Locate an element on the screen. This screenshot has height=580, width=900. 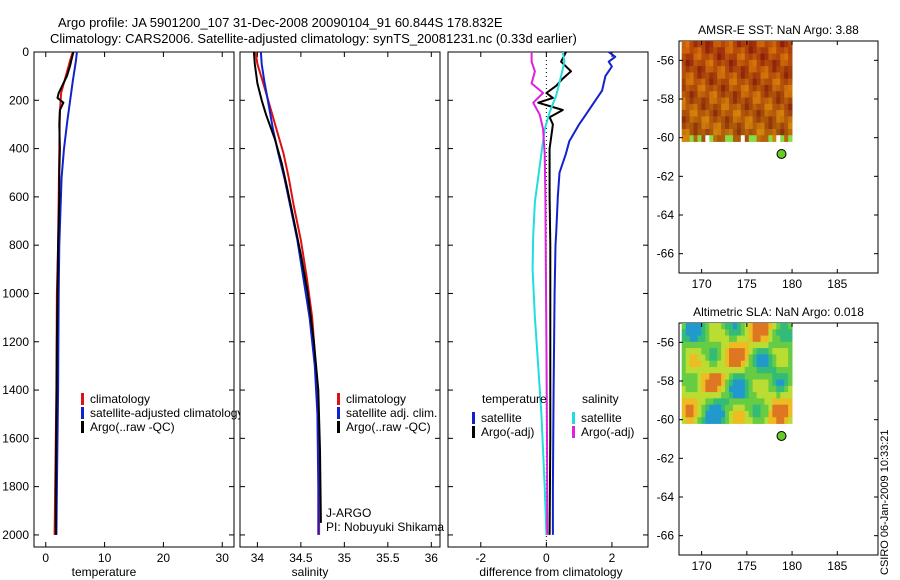
sst_map-y-tick-label: -60 is located at coordinates (666, 138).